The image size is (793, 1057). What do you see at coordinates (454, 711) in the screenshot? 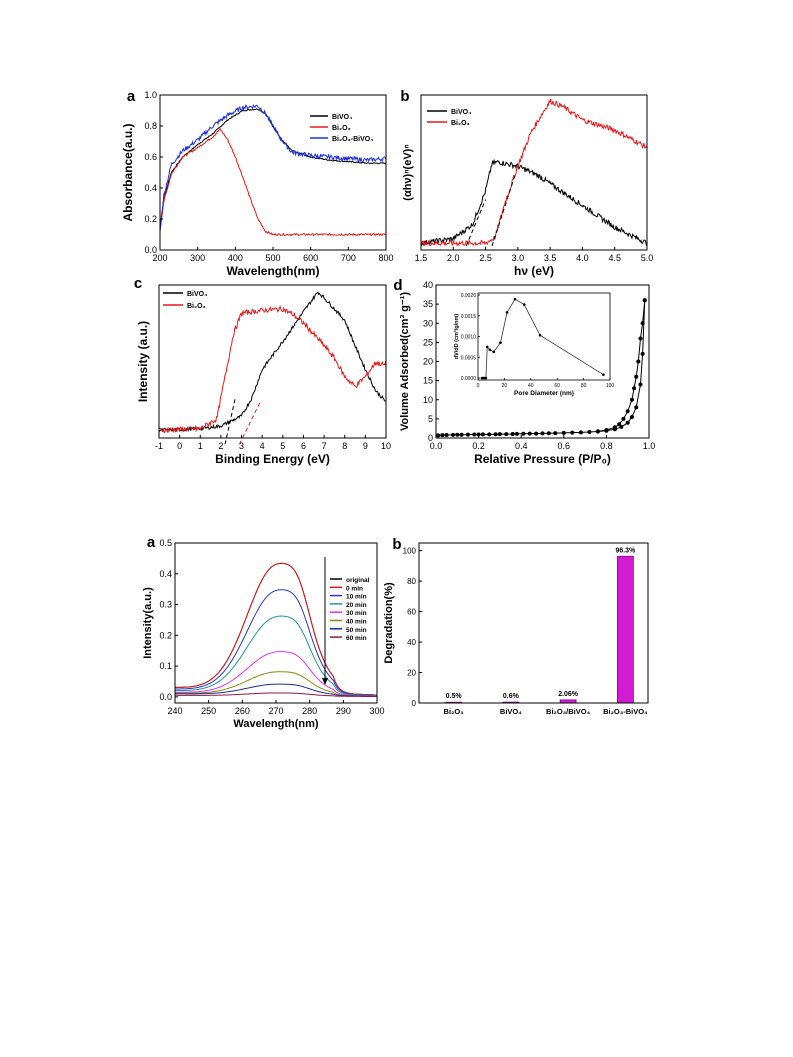
I see `x-tick-label: Bi₂O₃` at bounding box center [454, 711].